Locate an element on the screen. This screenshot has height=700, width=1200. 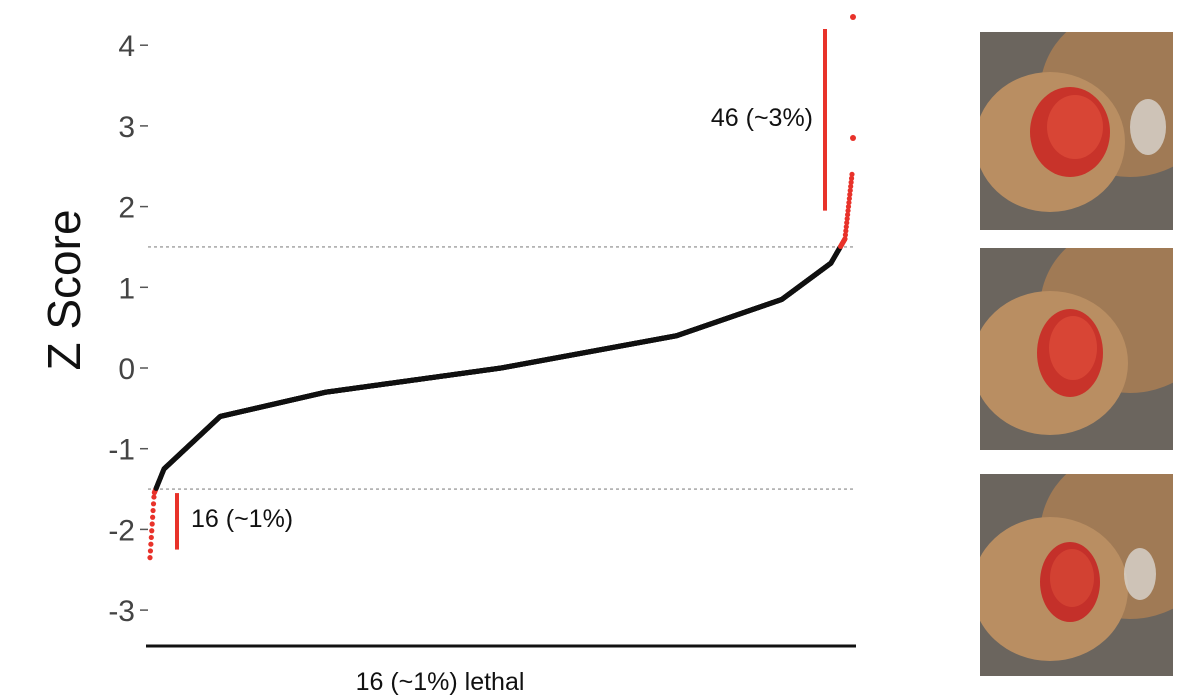
y-tick-label: 1 is located at coordinates (126, 288).